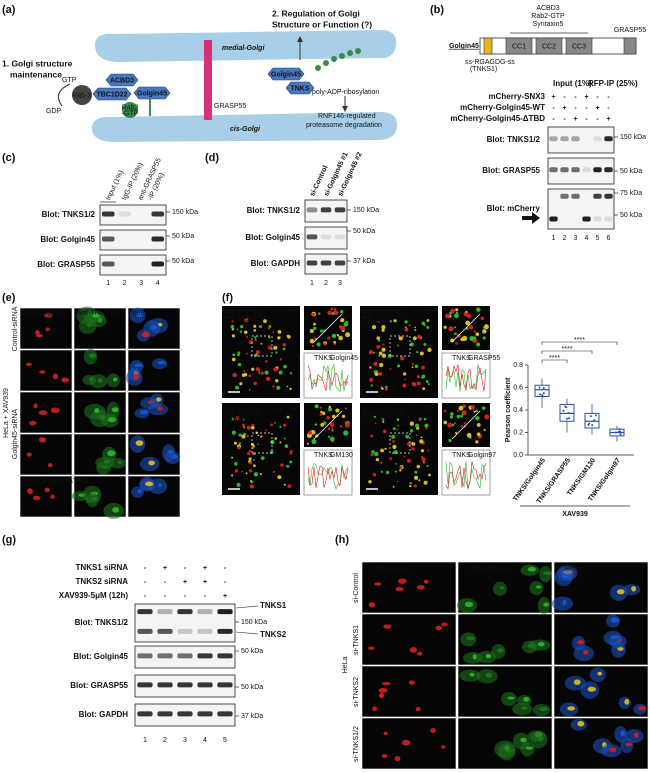 The height and width of the screenshot is (772, 650). What do you see at coordinates (328, 425) in the screenshot?
I see `profile-line` at bounding box center [328, 425].